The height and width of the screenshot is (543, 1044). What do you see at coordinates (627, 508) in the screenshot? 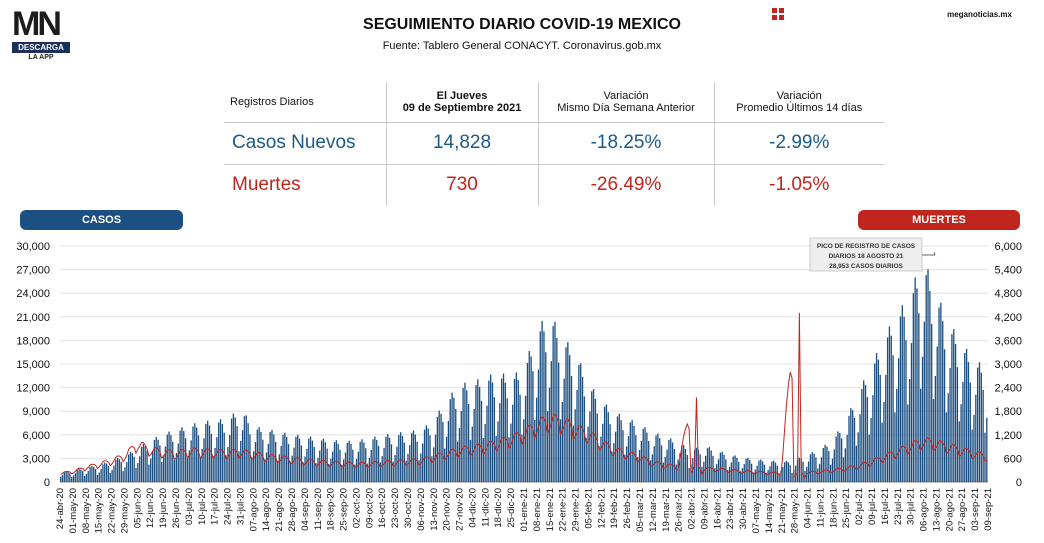
I see `x-tick-label: 26-feb-21` at bounding box center [627, 508].